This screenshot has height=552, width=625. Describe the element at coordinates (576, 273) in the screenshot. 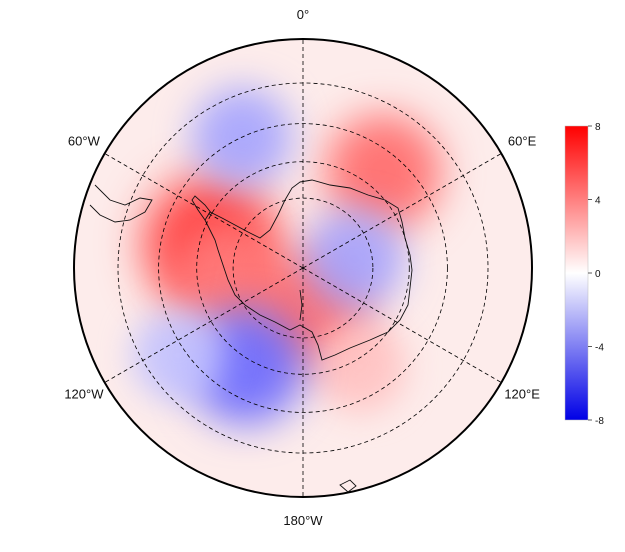

I see `colorbar-ramp` at that location.